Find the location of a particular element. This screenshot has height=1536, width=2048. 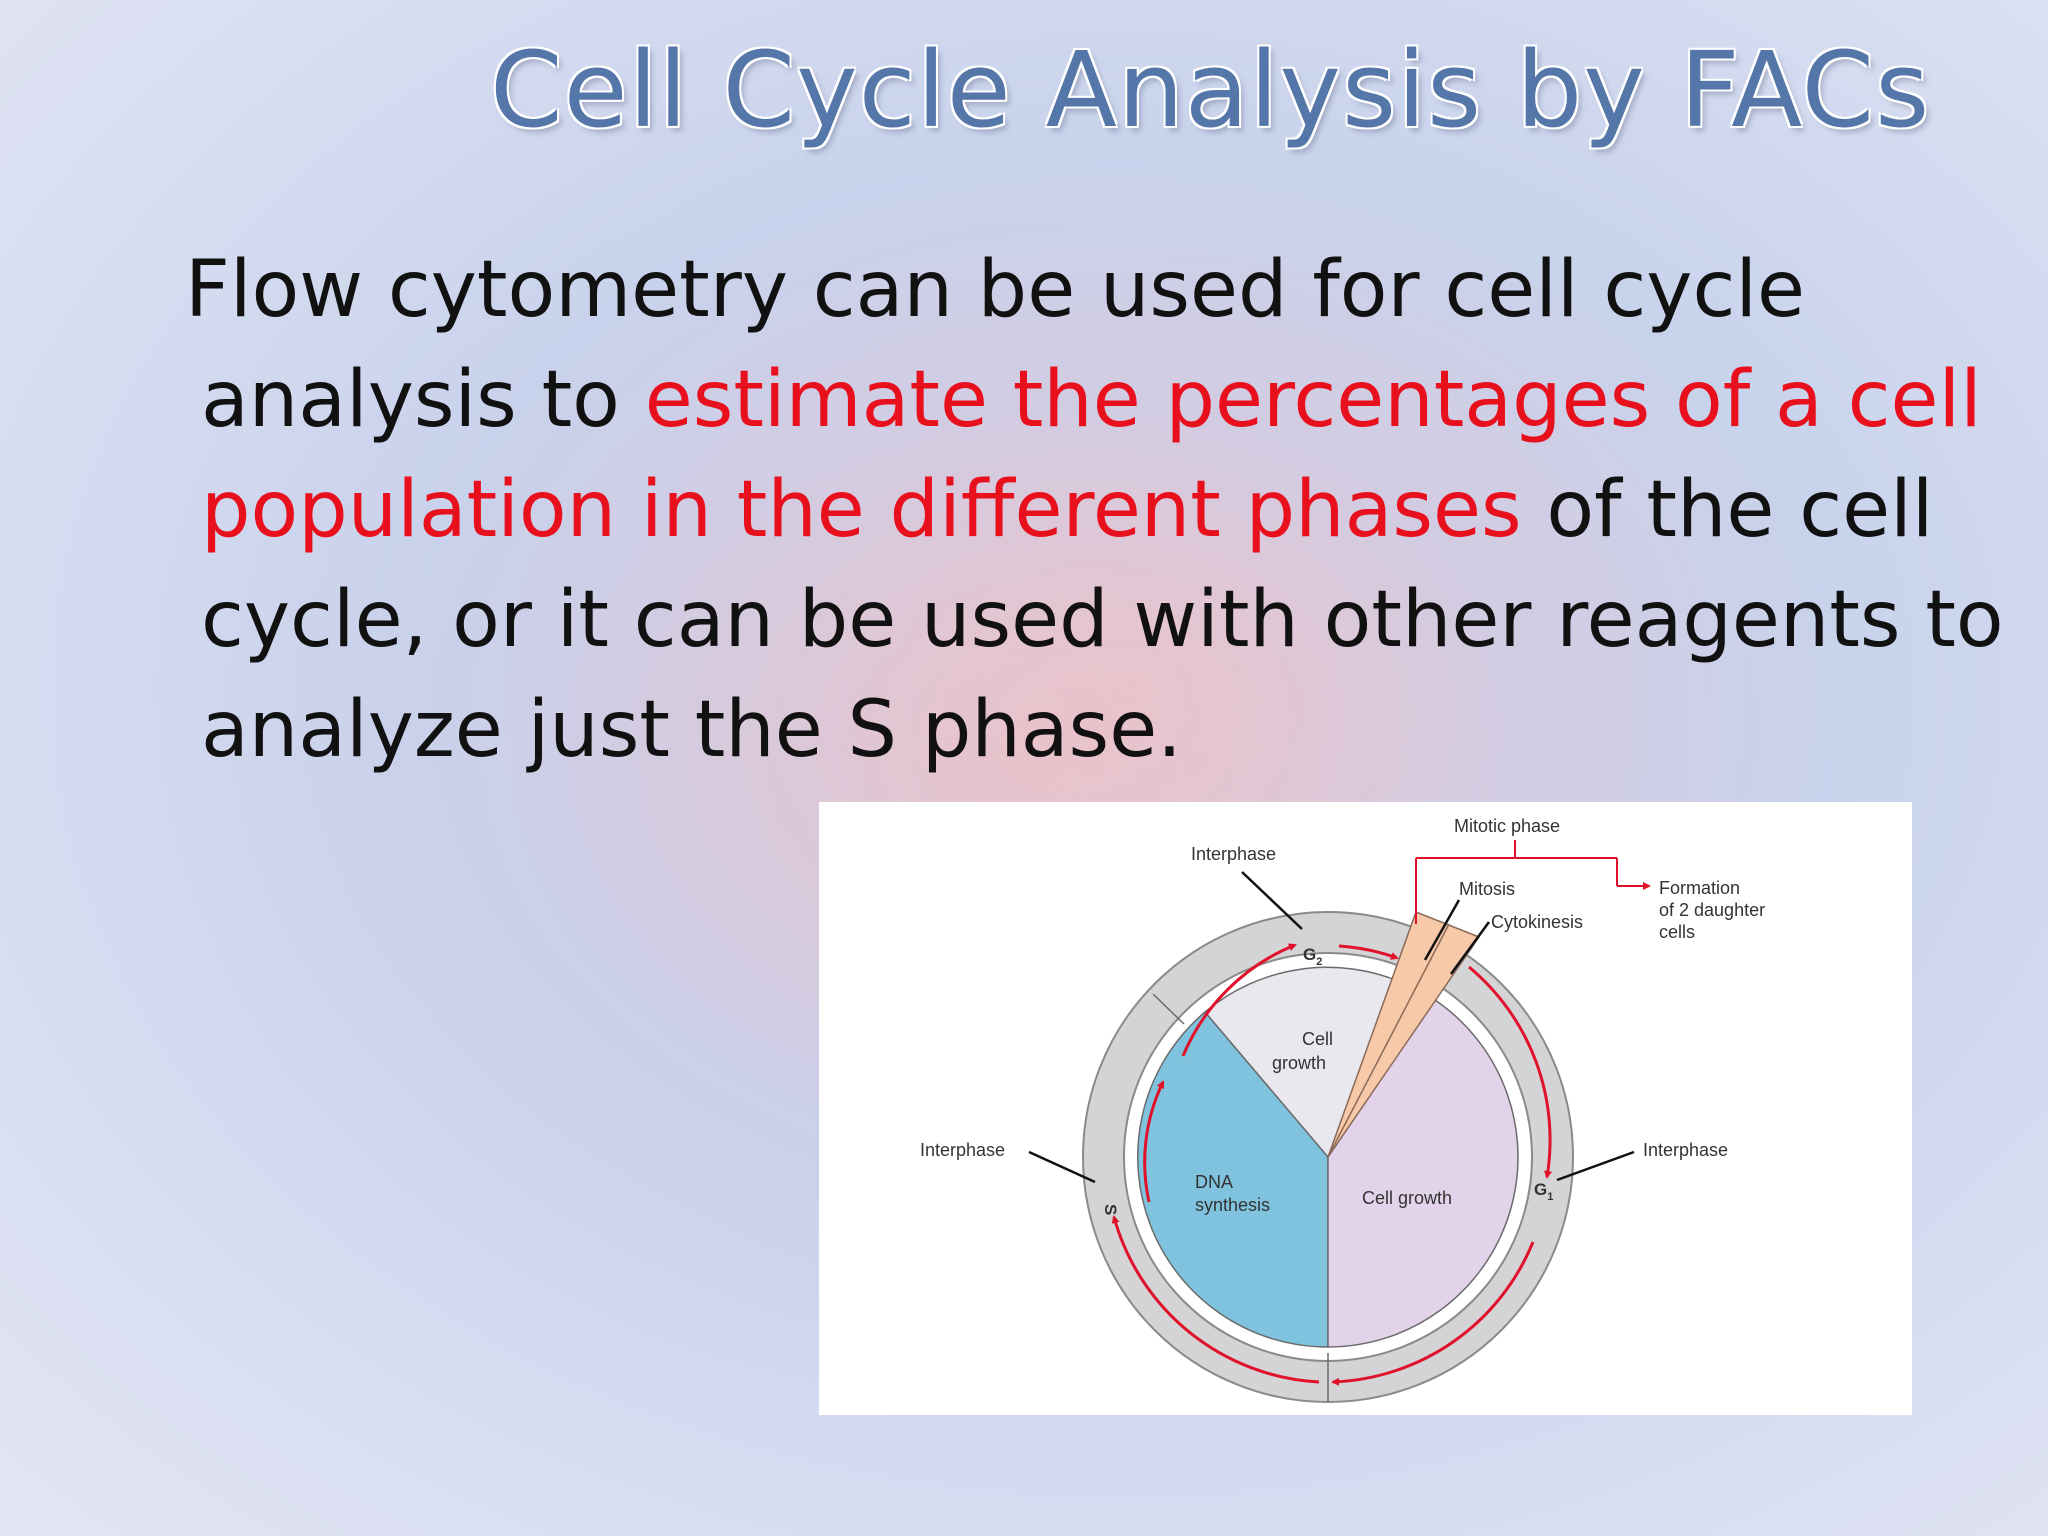

cytokinesis-leader is located at coordinates (1470, 948).